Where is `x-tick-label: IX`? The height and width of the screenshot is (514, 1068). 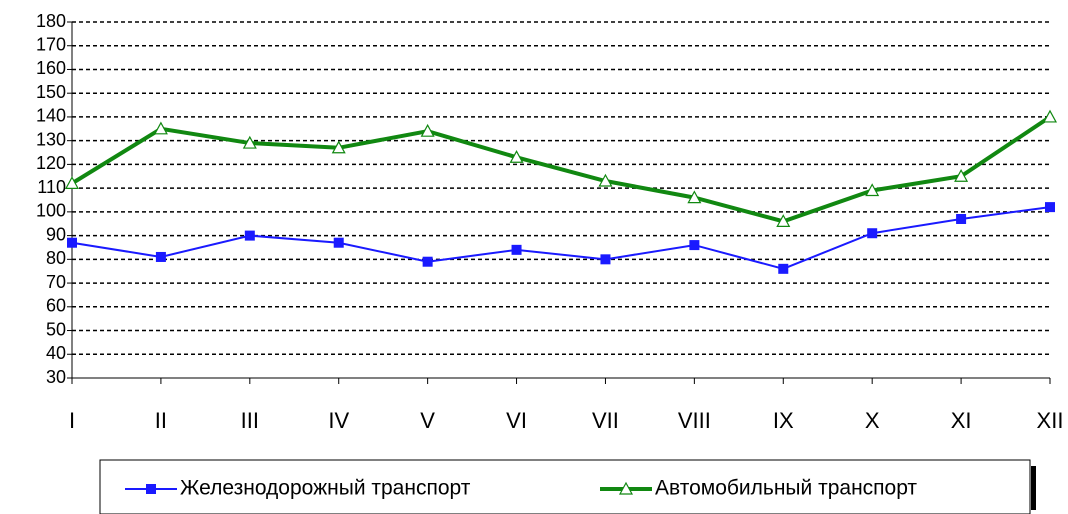
x-tick-label: IX is located at coordinates (783, 420).